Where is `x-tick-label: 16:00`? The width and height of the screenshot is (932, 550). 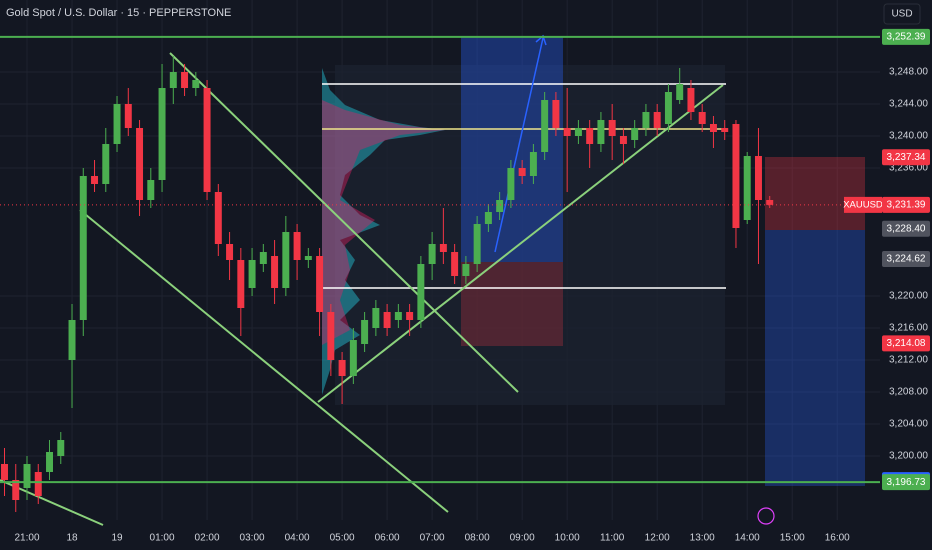
x-tick-label: 16:00 is located at coordinates (837, 538).